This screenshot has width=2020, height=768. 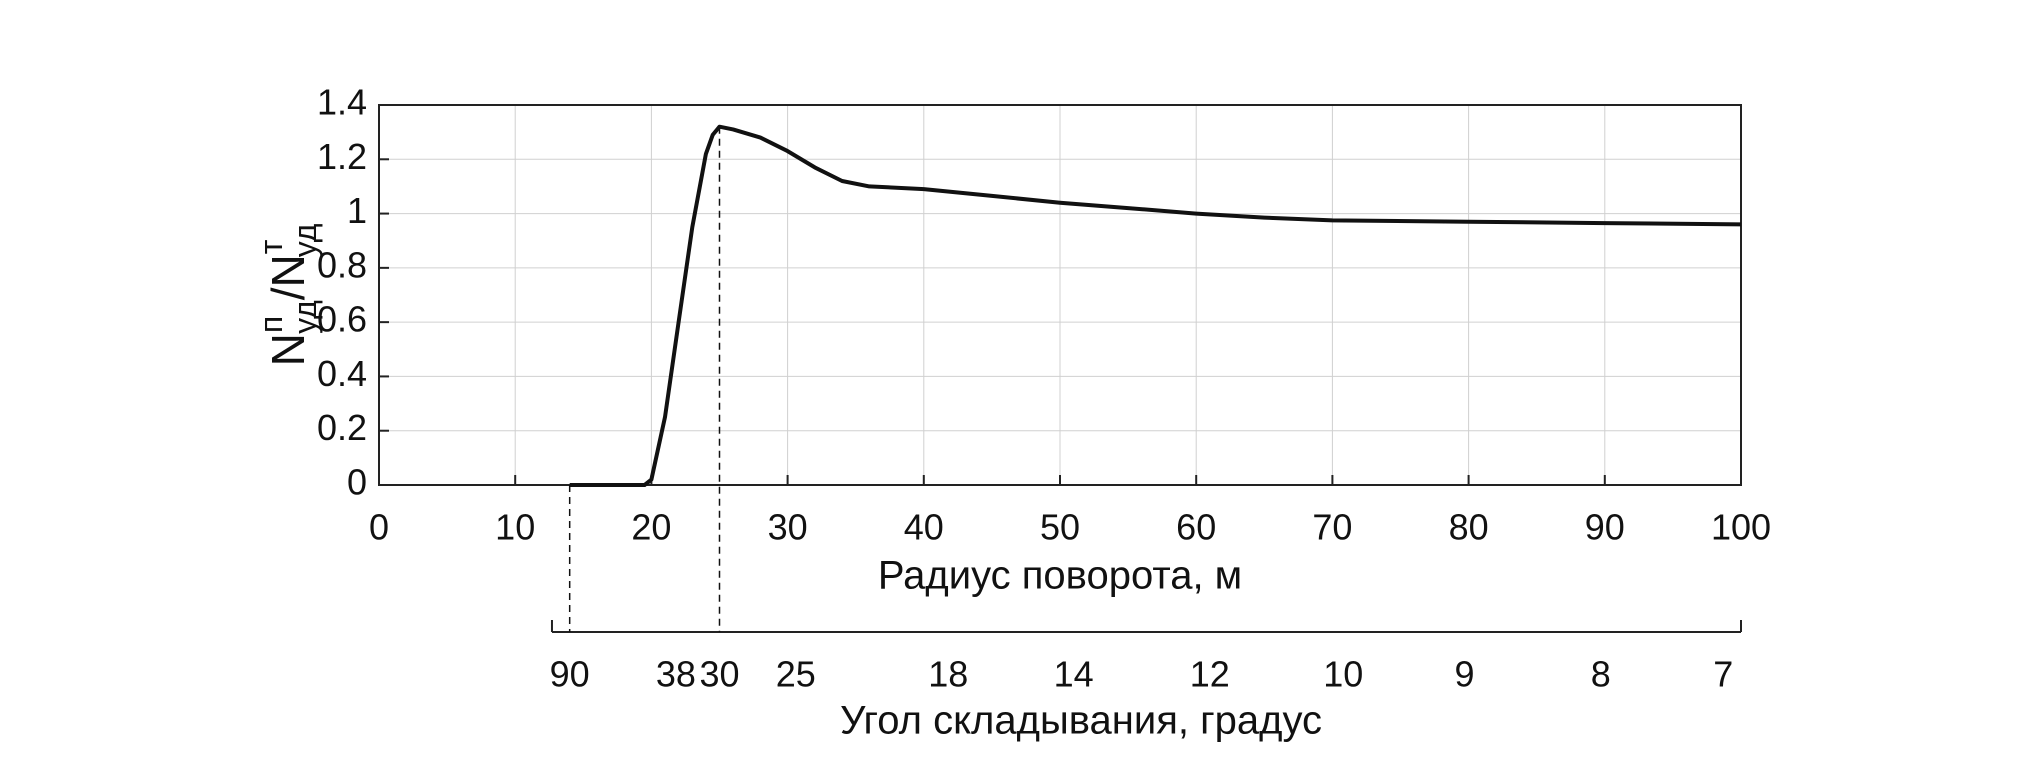 I want to click on x2-axis-label: Угол складывания, градус, so click(x=1081, y=721).